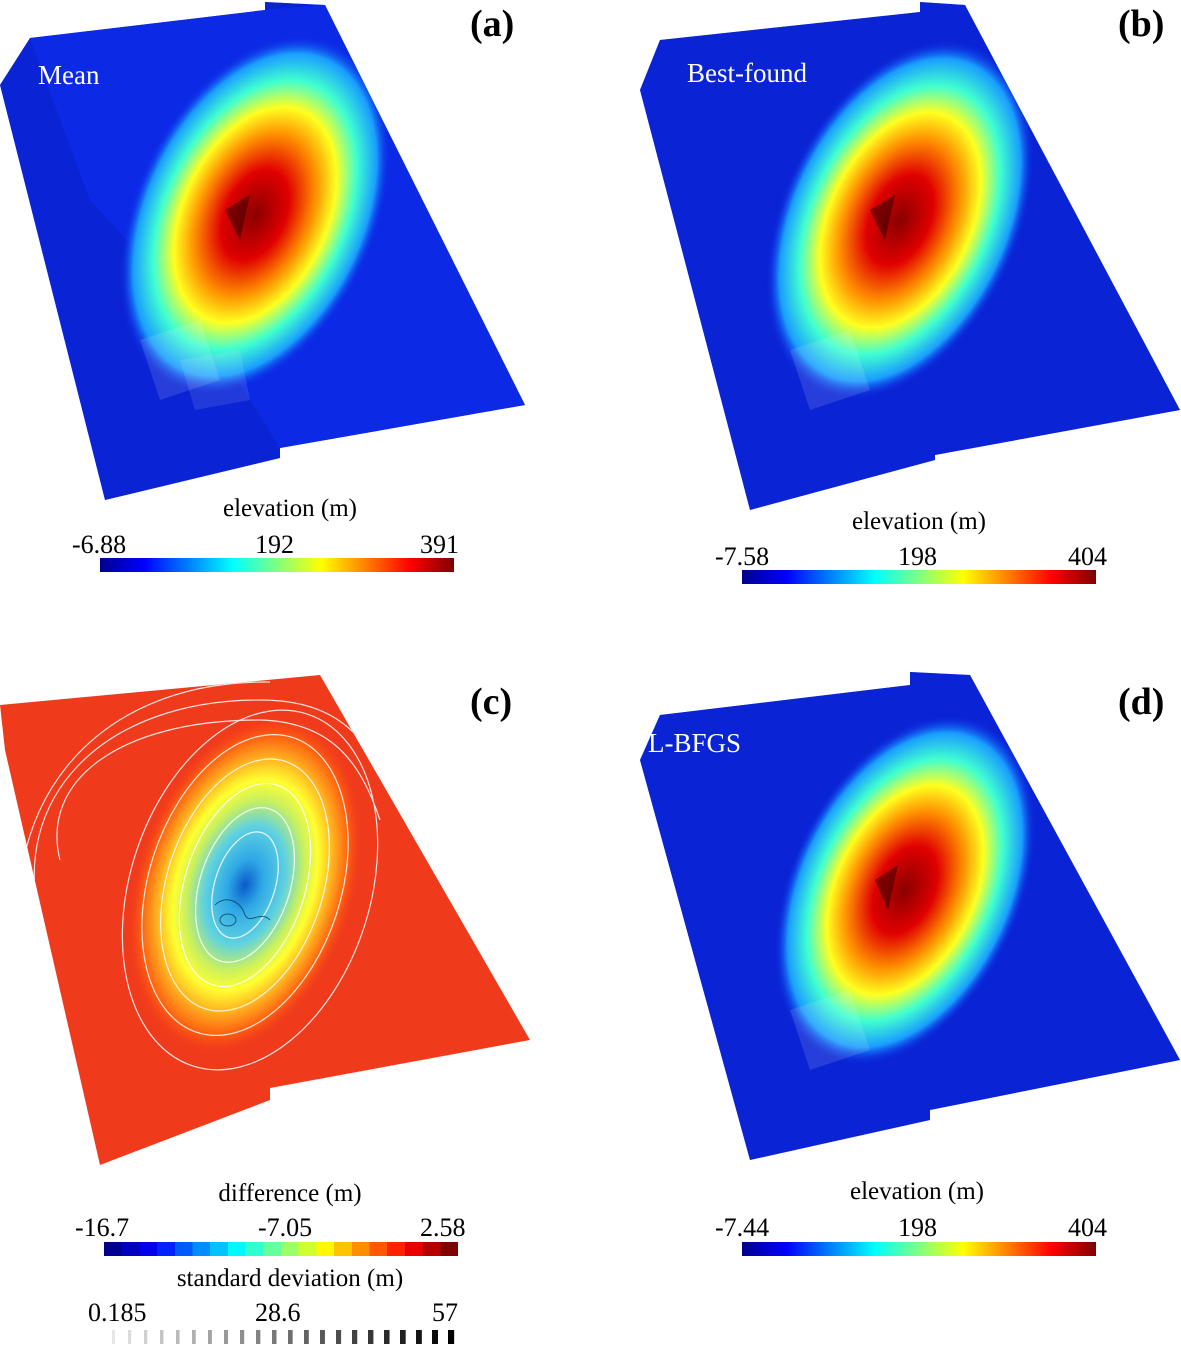  I want to click on colorbar-d, so click(919, 1249).